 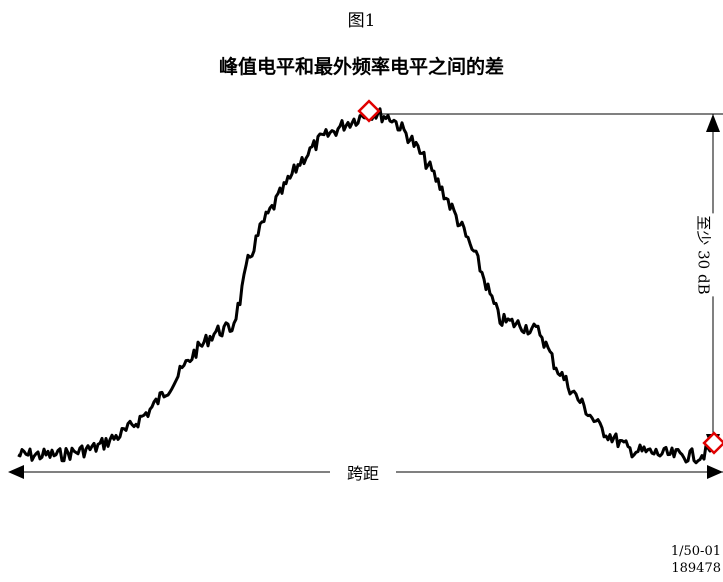 What do you see at coordinates (695, 551) in the screenshot?
I see `reference-code-line-1: 1/50-01` at bounding box center [695, 551].